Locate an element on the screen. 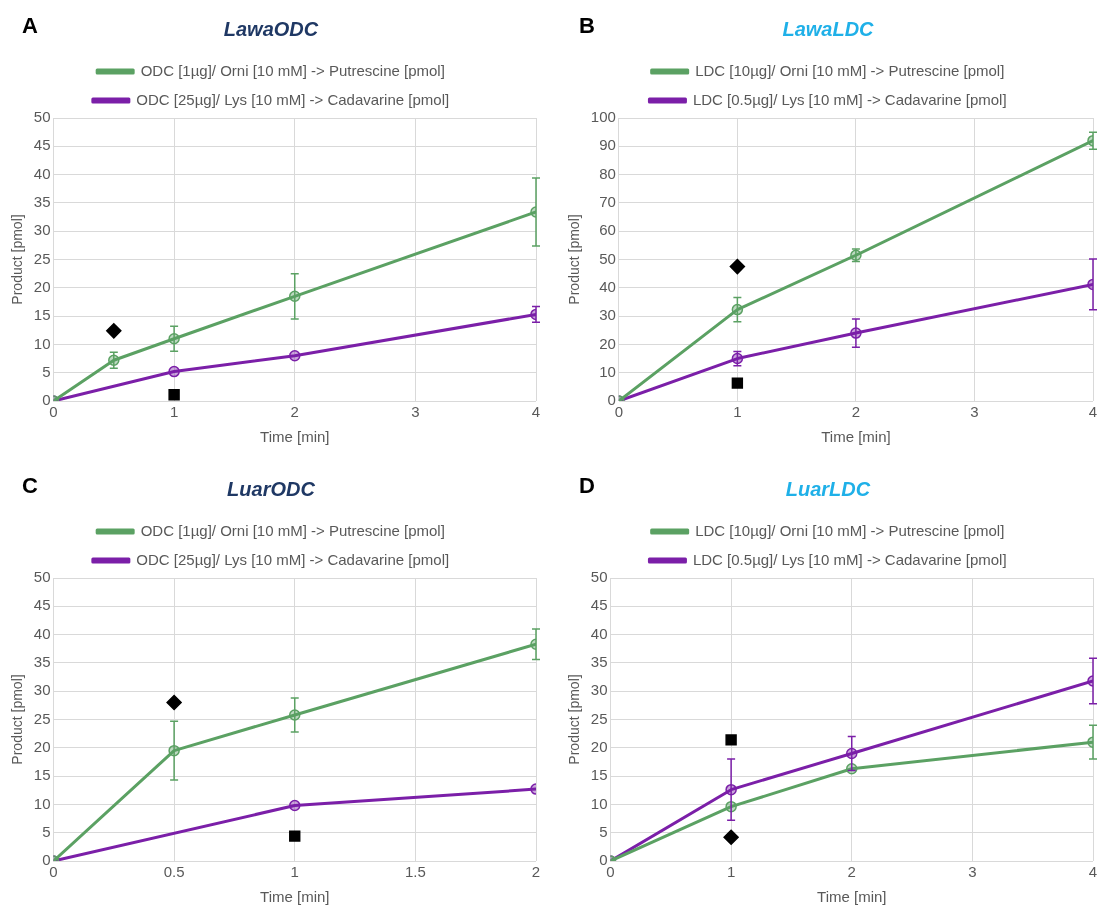 The width and height of the screenshot is (1115, 920). y-tick-label: 60 is located at coordinates (607, 230).